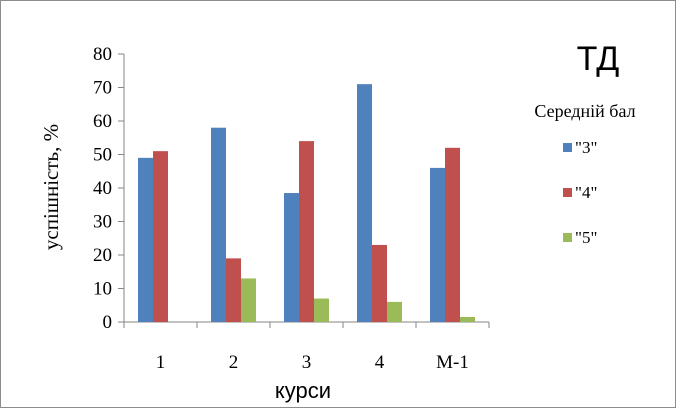  What do you see at coordinates (380, 362) in the screenshot?
I see `x-tick-label: 4` at bounding box center [380, 362].